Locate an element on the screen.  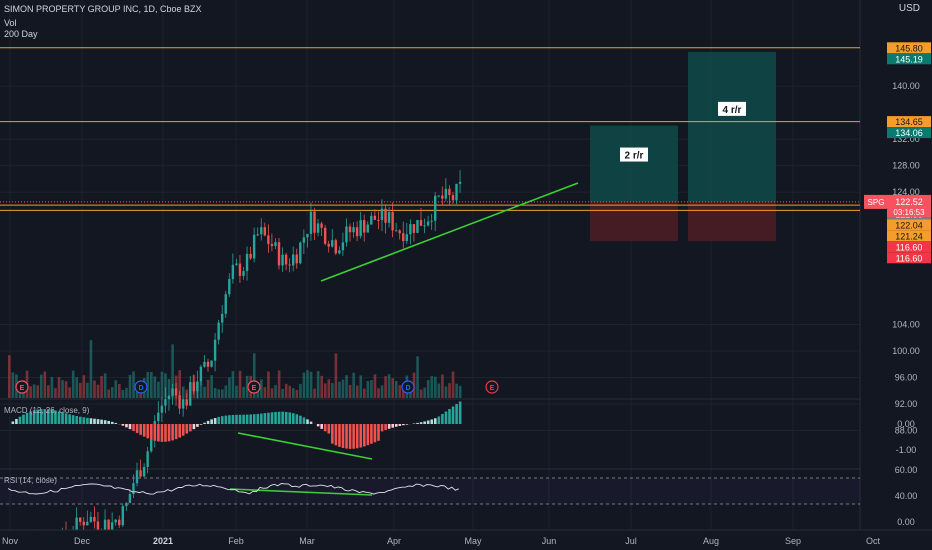
price-tick: 96.00 is located at coordinates (906, 377).